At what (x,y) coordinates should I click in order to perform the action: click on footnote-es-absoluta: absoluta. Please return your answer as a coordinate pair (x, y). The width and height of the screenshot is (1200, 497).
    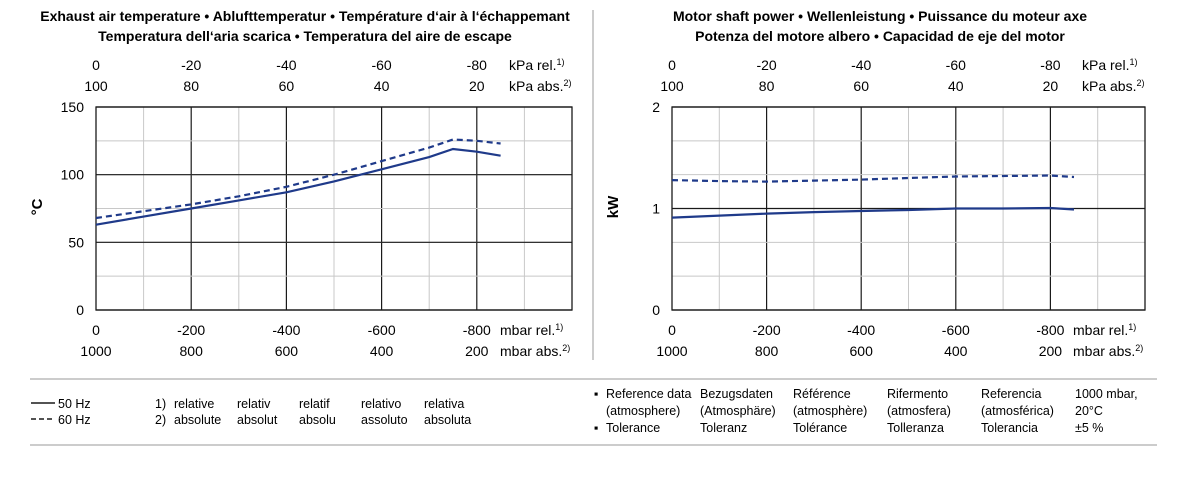
    Looking at the image, I should click on (447, 420).